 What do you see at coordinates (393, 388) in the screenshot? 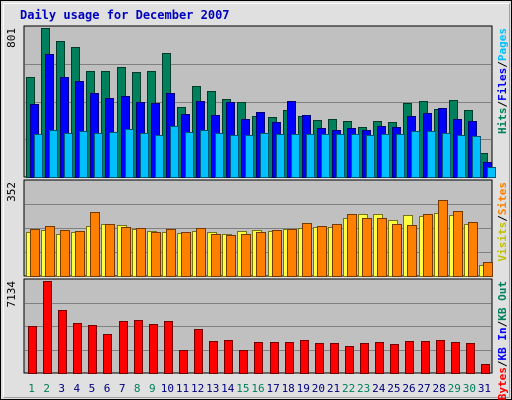
I see `x-tick-label-25: 25` at bounding box center [393, 388].